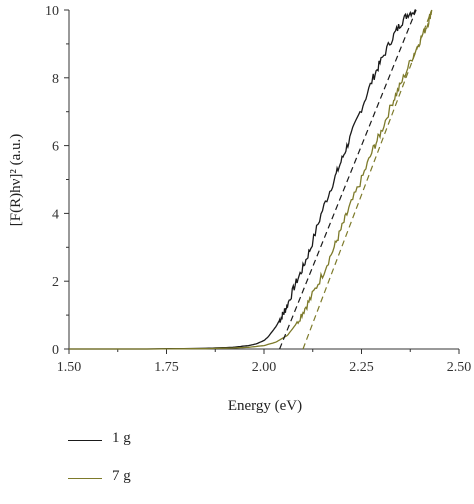 This screenshot has width=474, height=504. I want to click on legend-item-1g: 1 g, so click(162, 447).